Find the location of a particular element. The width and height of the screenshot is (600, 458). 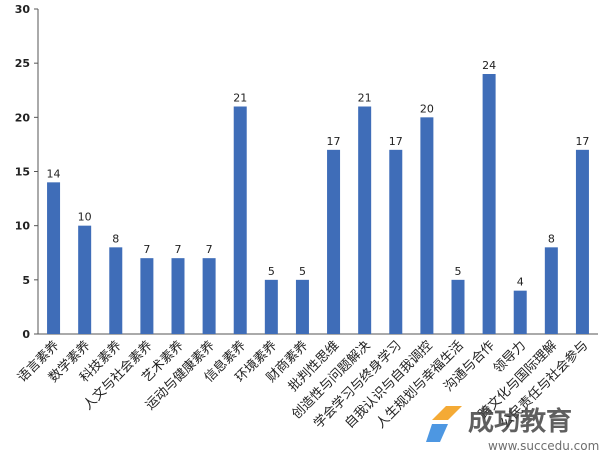

watermark-url: www.succedu.com is located at coordinates (543, 446).